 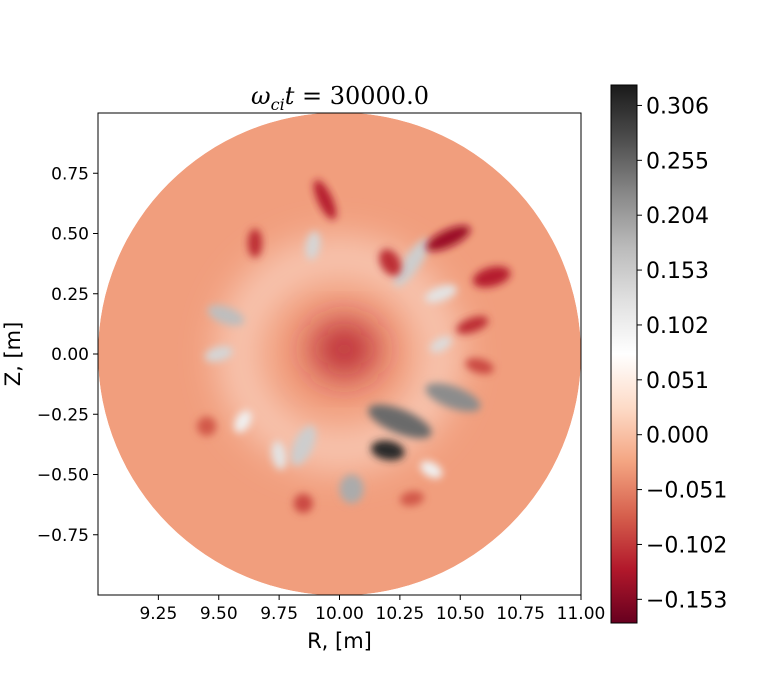 I want to click on title-equals: =, so click(x=311, y=96).